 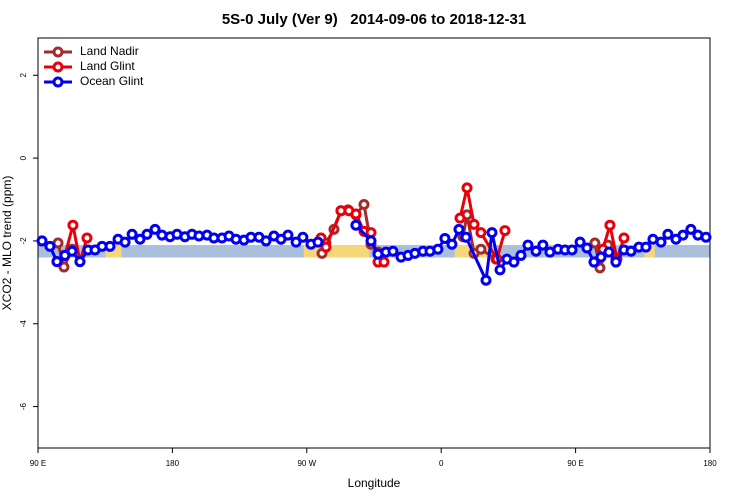 What do you see at coordinates (306, 463) in the screenshot?
I see `x-tick-label: 90 W` at bounding box center [306, 463].